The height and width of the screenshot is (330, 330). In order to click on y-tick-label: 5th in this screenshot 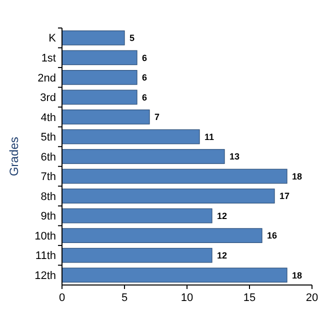, I will do `click(48, 138)`.